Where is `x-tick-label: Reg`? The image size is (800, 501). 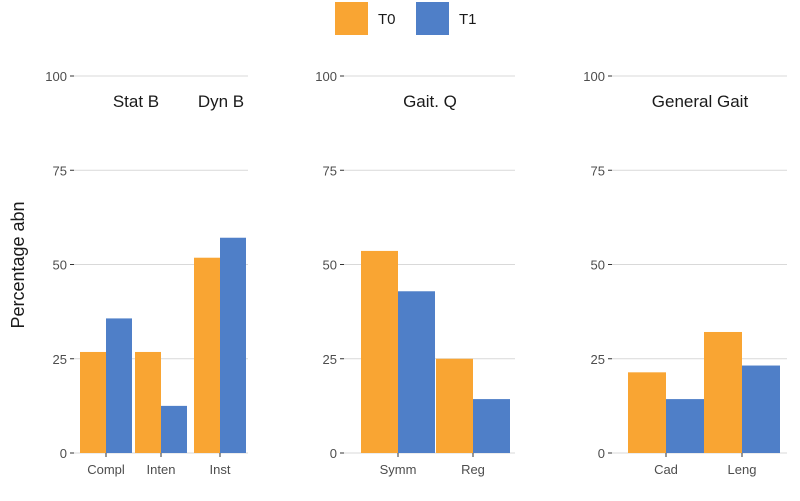 x-tick-label: Reg is located at coordinates (473, 469).